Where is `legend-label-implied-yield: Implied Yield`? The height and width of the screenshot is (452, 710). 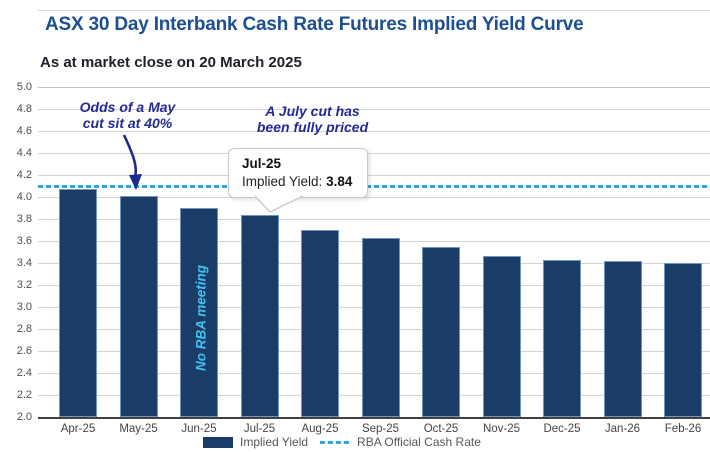 legend-label-implied-yield: Implied Yield is located at coordinates (274, 442).